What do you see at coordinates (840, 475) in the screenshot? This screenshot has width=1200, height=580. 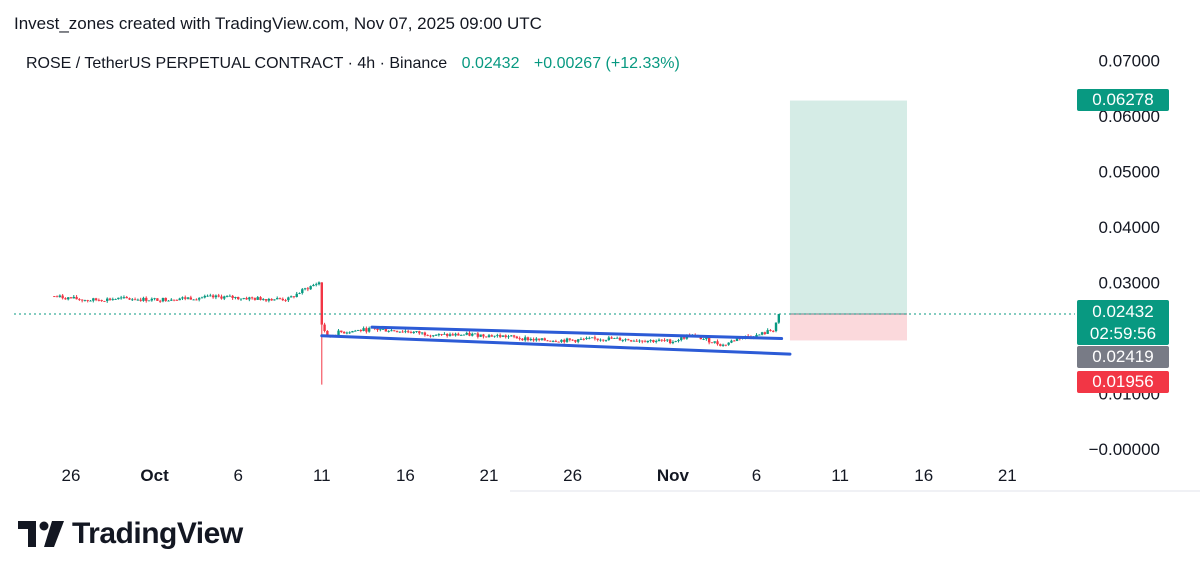 I see `x-tick-label: 11` at bounding box center [840, 475].